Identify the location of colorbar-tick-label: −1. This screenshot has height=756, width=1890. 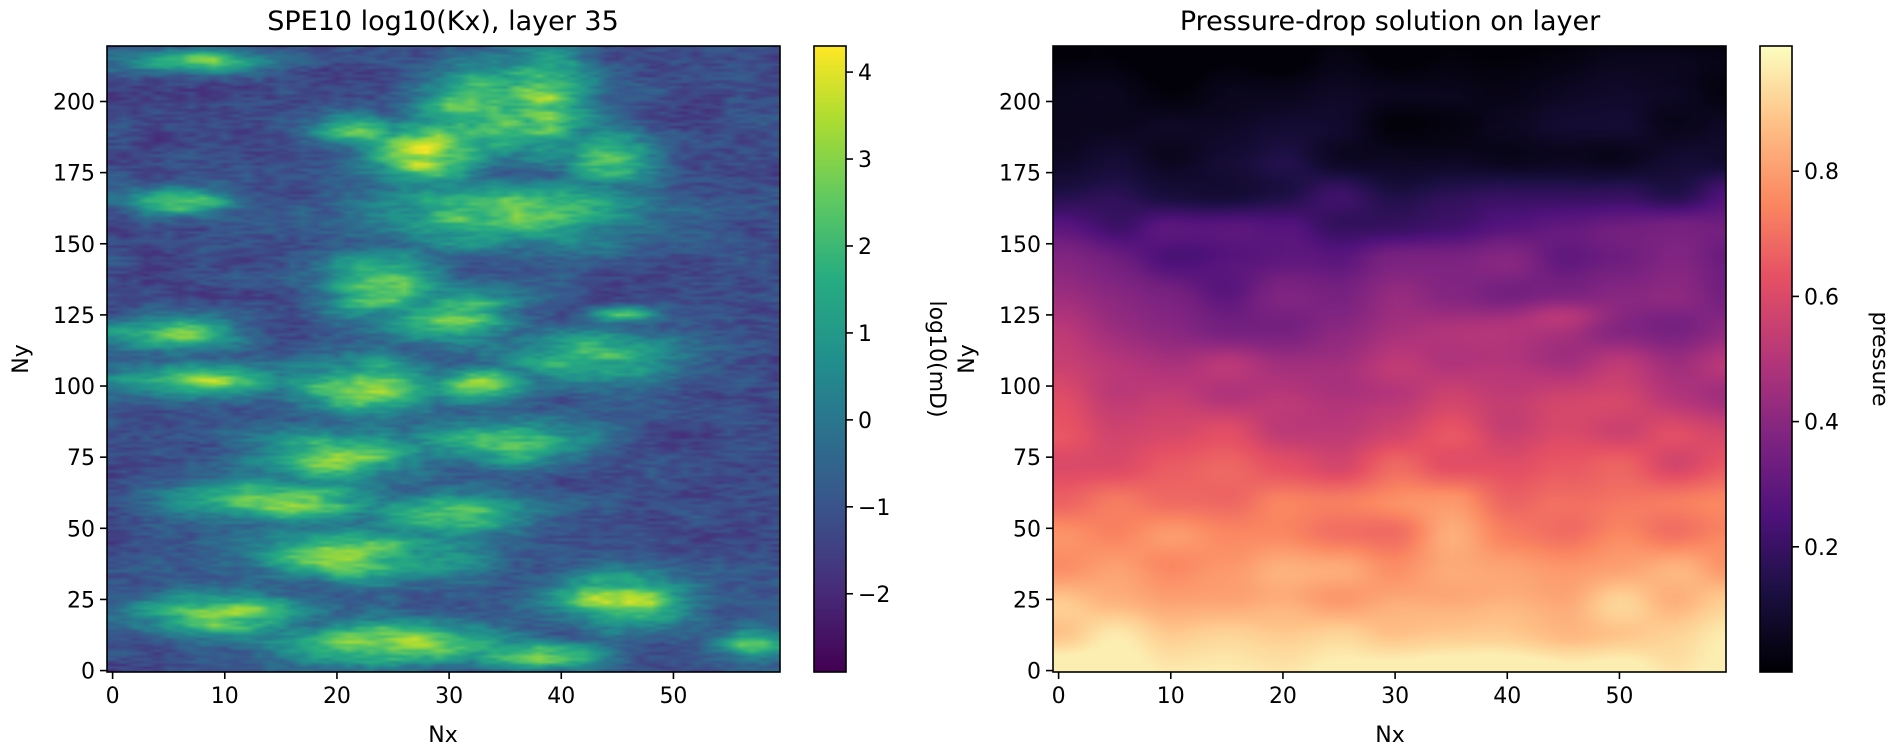
(874, 508).